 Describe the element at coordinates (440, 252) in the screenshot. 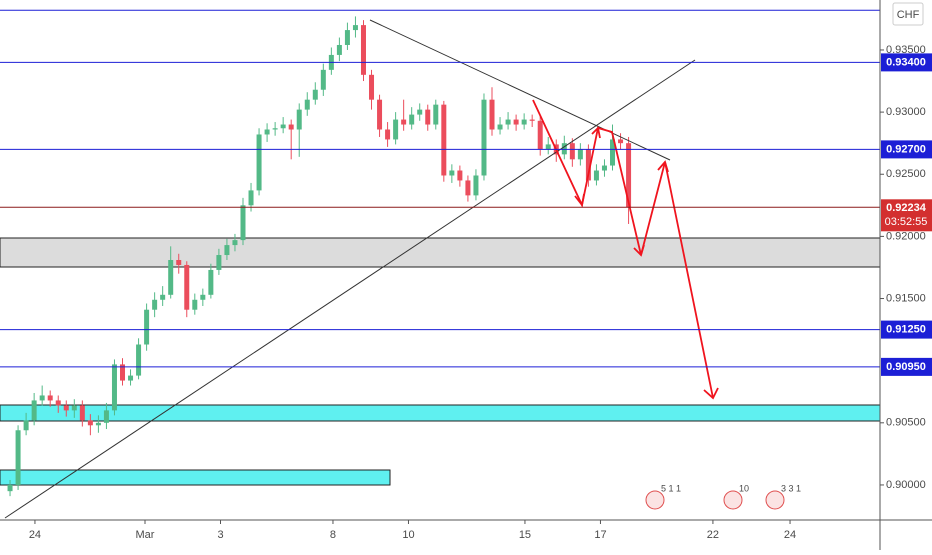

I see `grey-zone` at that location.